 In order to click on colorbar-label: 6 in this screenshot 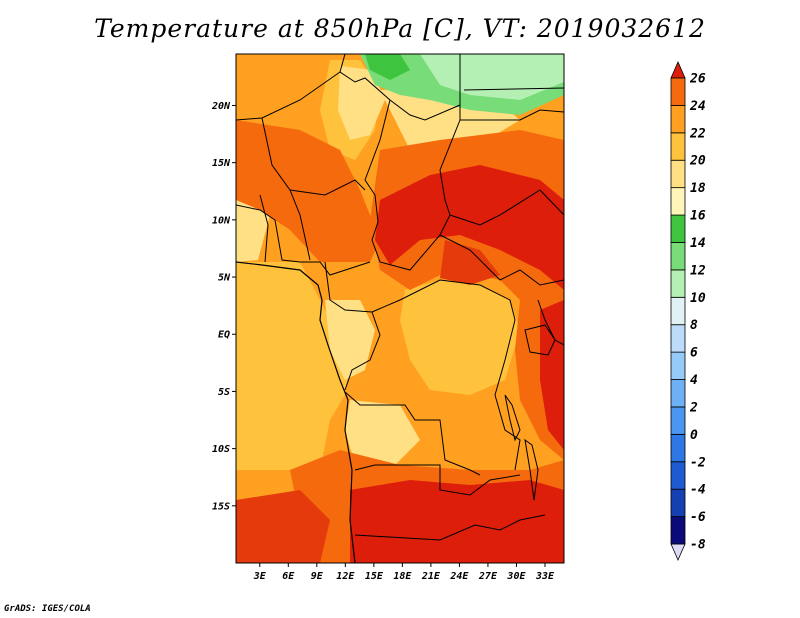, I will do `click(694, 353)`.